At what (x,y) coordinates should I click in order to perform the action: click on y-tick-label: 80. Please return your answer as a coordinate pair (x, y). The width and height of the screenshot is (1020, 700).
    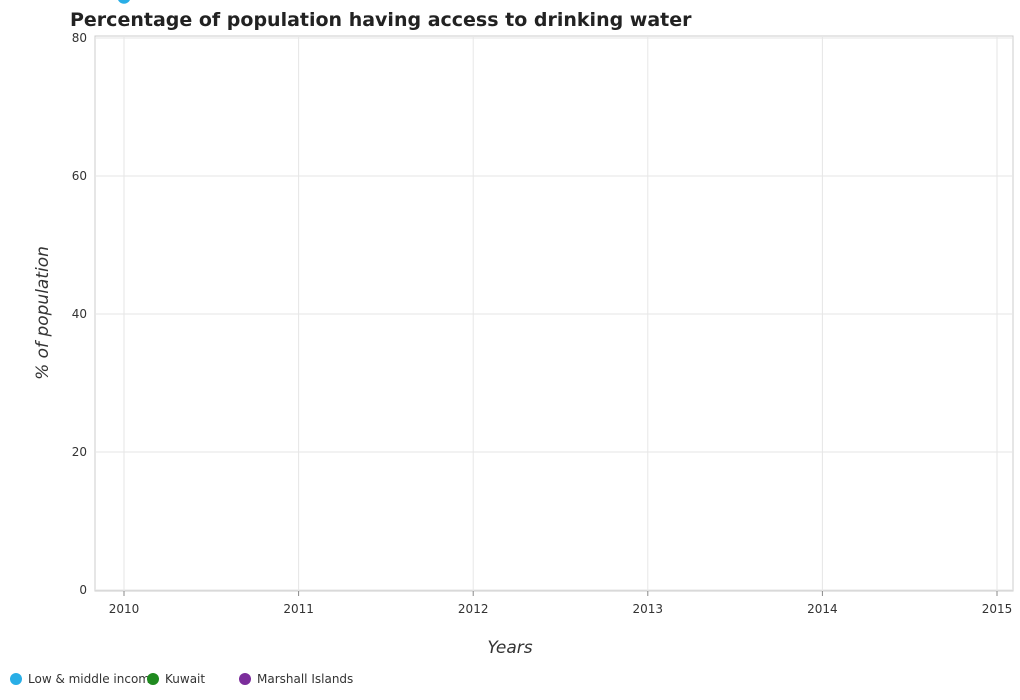
    Looking at the image, I should click on (79, 38).